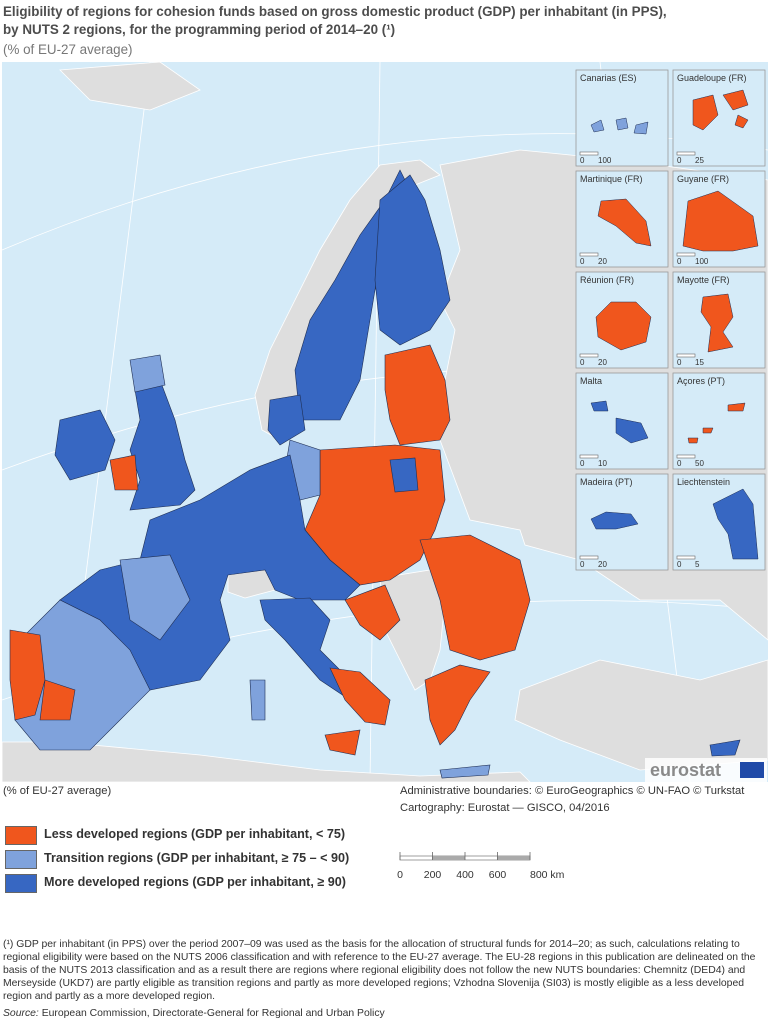 Image resolution: width=768 pixels, height=1024 pixels. Describe the element at coordinates (400, 875) in the screenshot. I see `scale-label: 0` at that location.